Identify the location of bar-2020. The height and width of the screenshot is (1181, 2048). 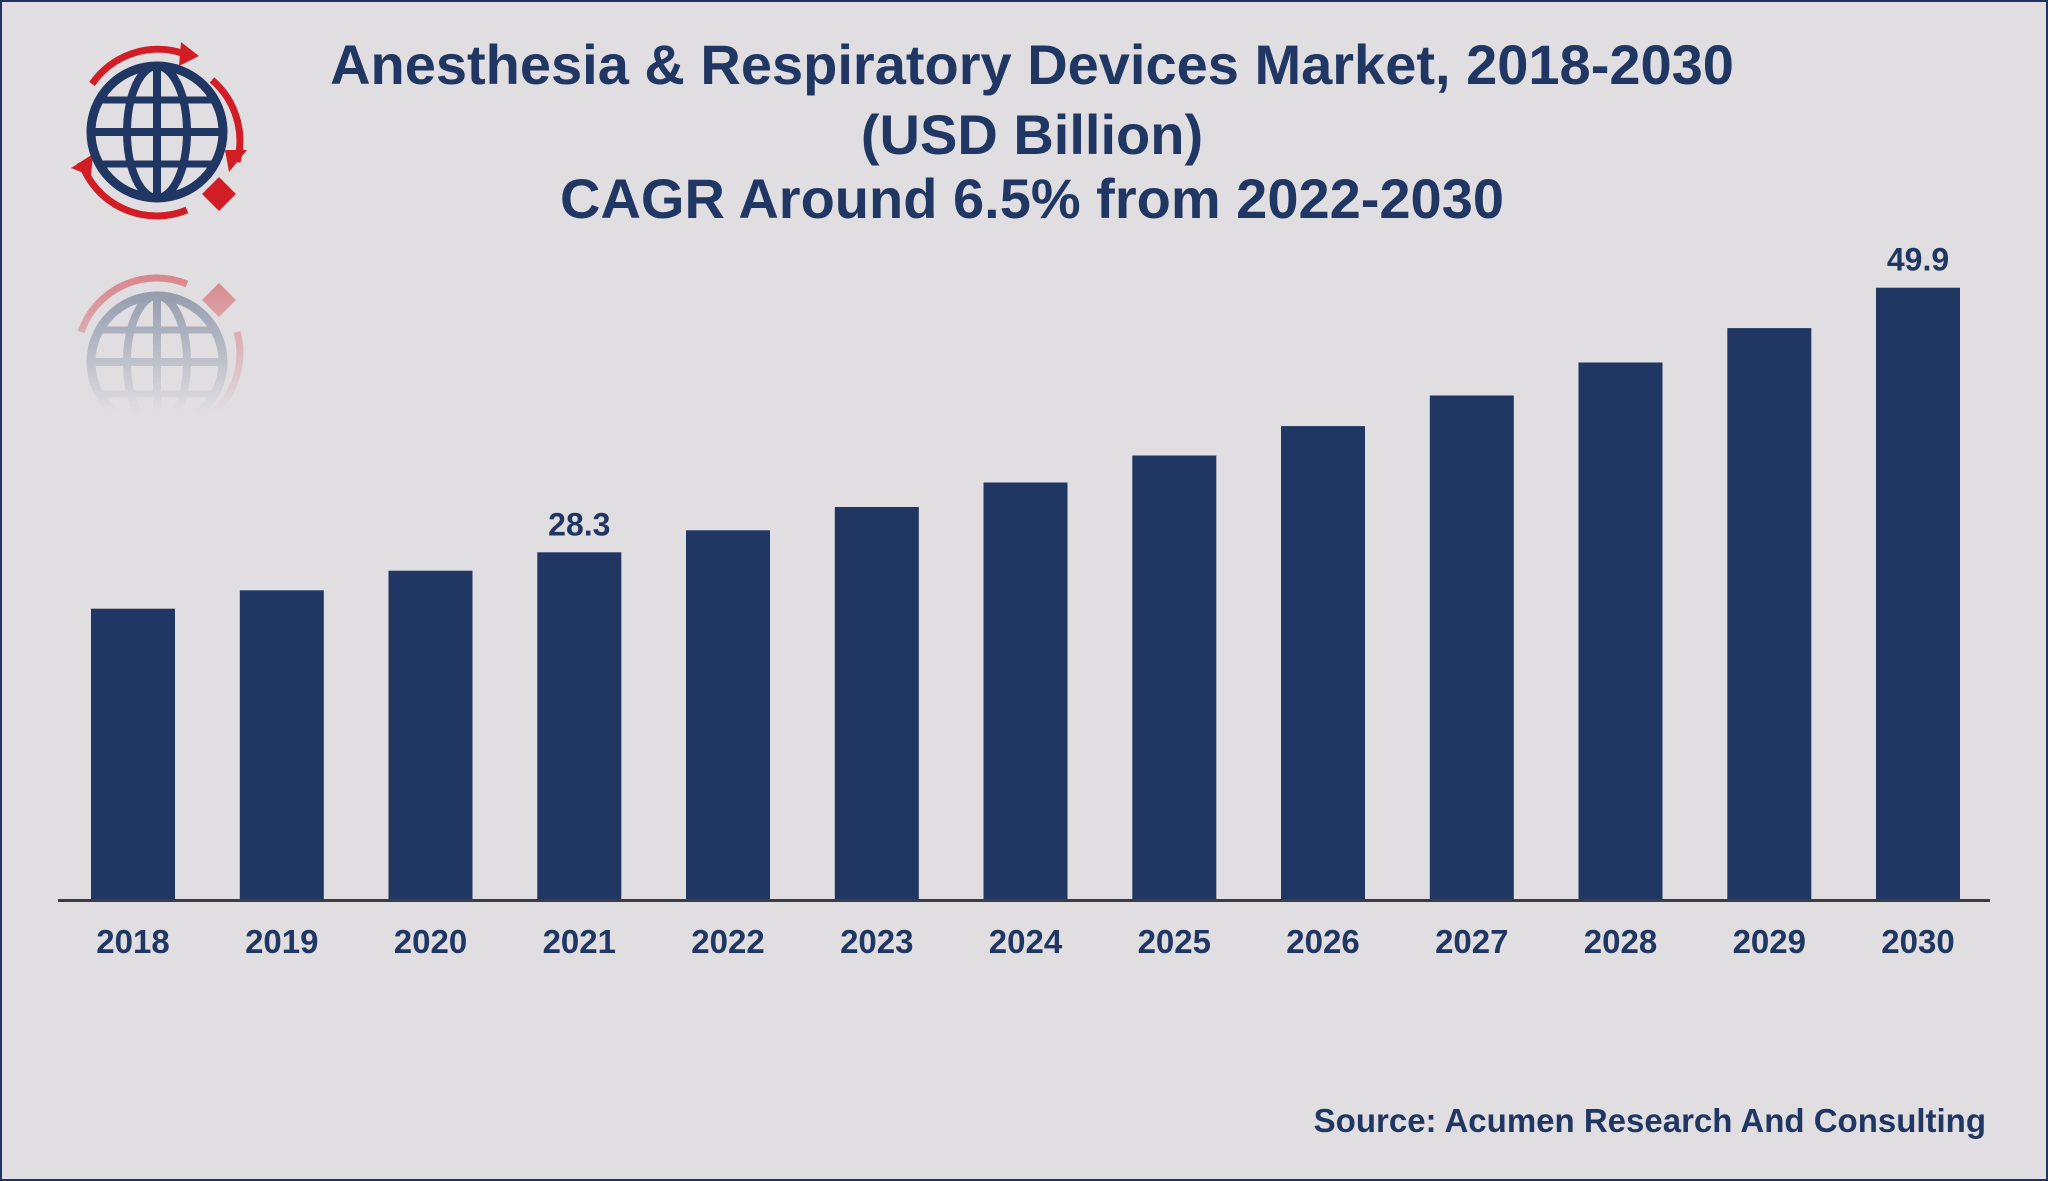
(430, 734).